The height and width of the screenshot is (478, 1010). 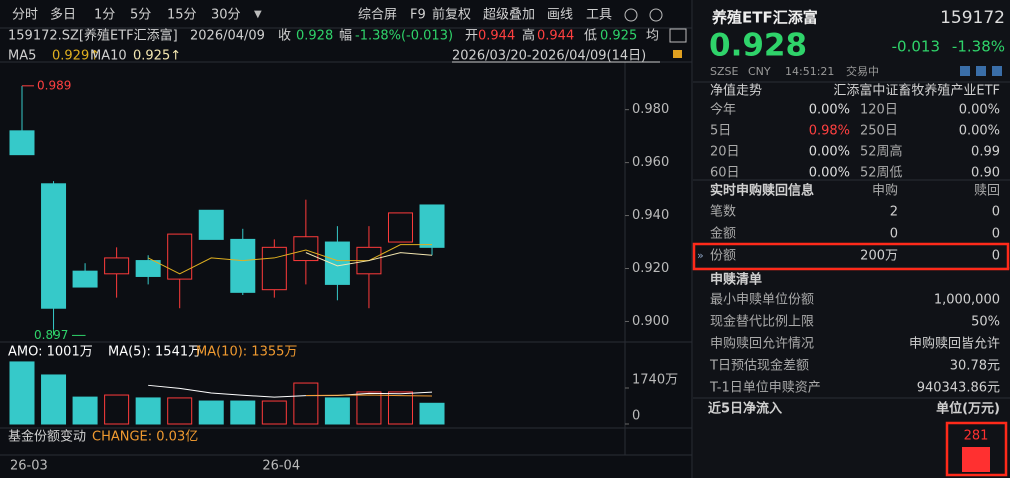 I want to click on lock-icon, so click(x=677, y=54).